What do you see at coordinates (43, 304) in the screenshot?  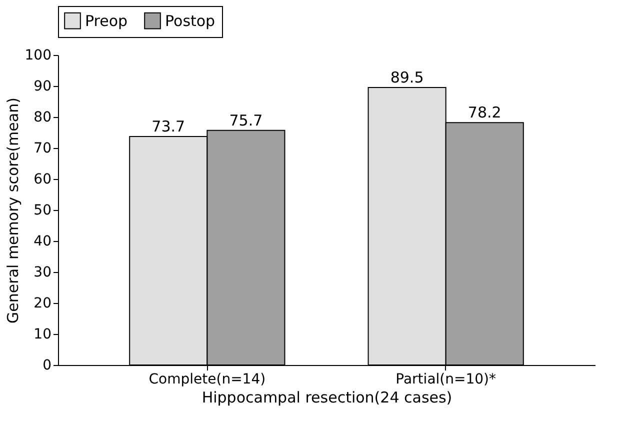 I see `y-tick-label: 20` at bounding box center [43, 304].